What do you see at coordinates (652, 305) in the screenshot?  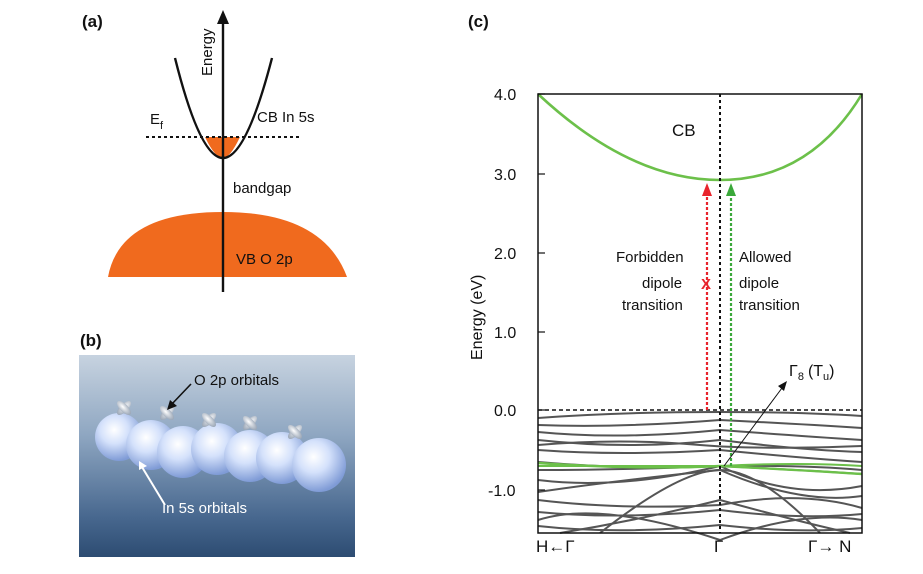 I see `forbidden-line-3: transition` at bounding box center [652, 305].